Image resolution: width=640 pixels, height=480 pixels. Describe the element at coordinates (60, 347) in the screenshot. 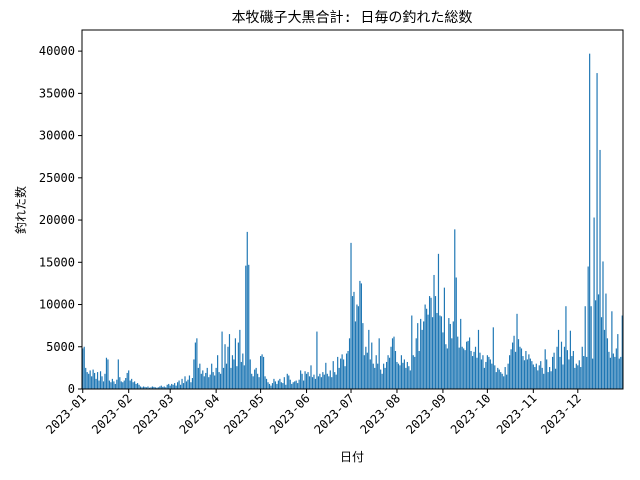

I see `y-tick-label: 5000` at that location.